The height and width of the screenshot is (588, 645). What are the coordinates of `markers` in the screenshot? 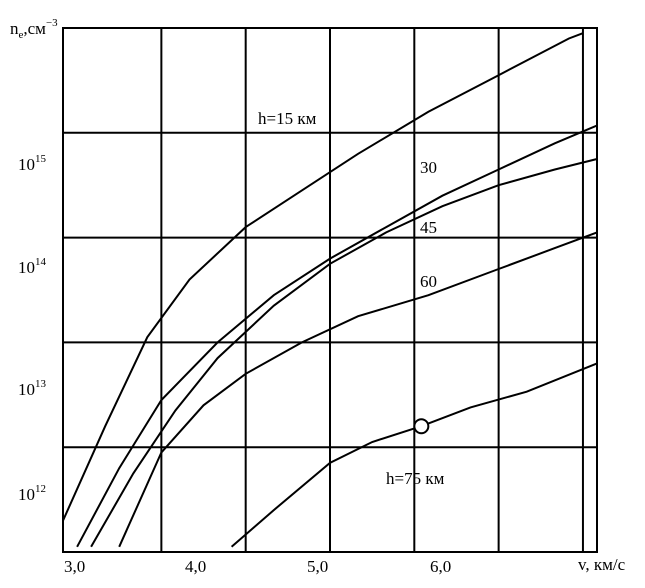 It's located at (421, 426).